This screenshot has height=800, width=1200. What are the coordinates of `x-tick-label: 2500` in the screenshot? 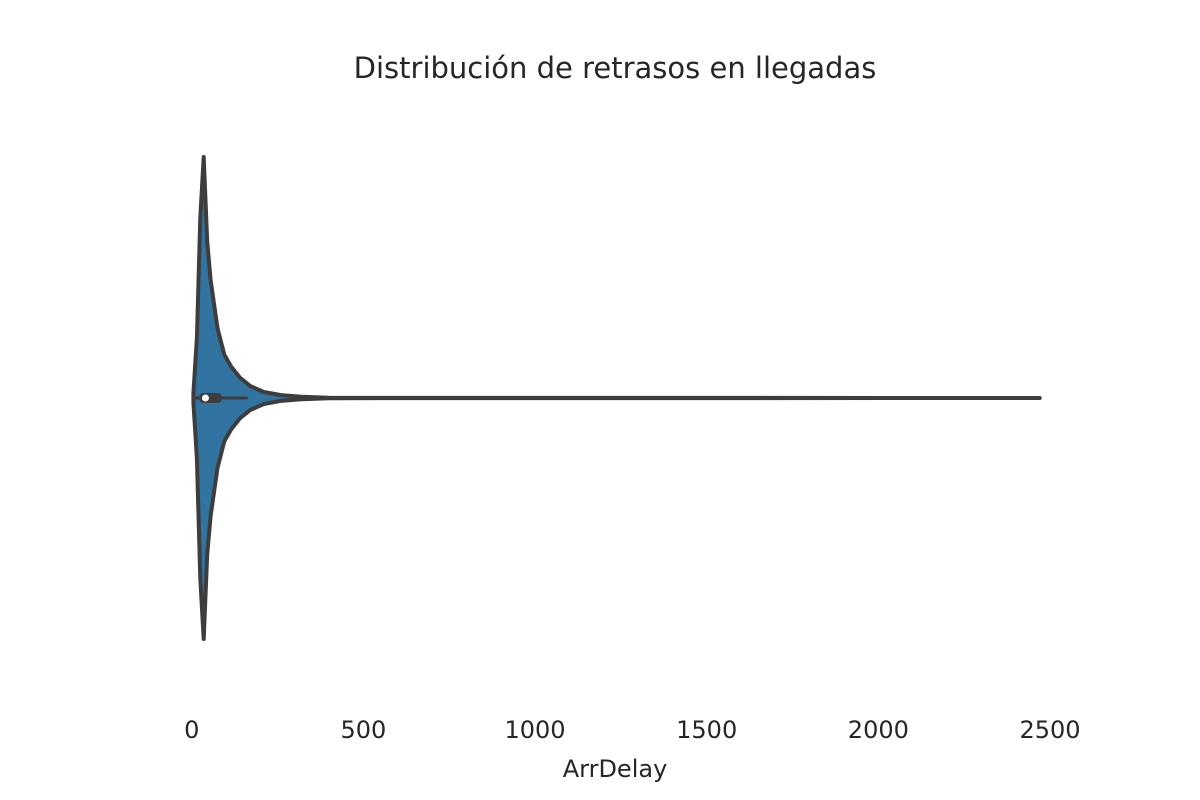 It's located at (1049, 730).